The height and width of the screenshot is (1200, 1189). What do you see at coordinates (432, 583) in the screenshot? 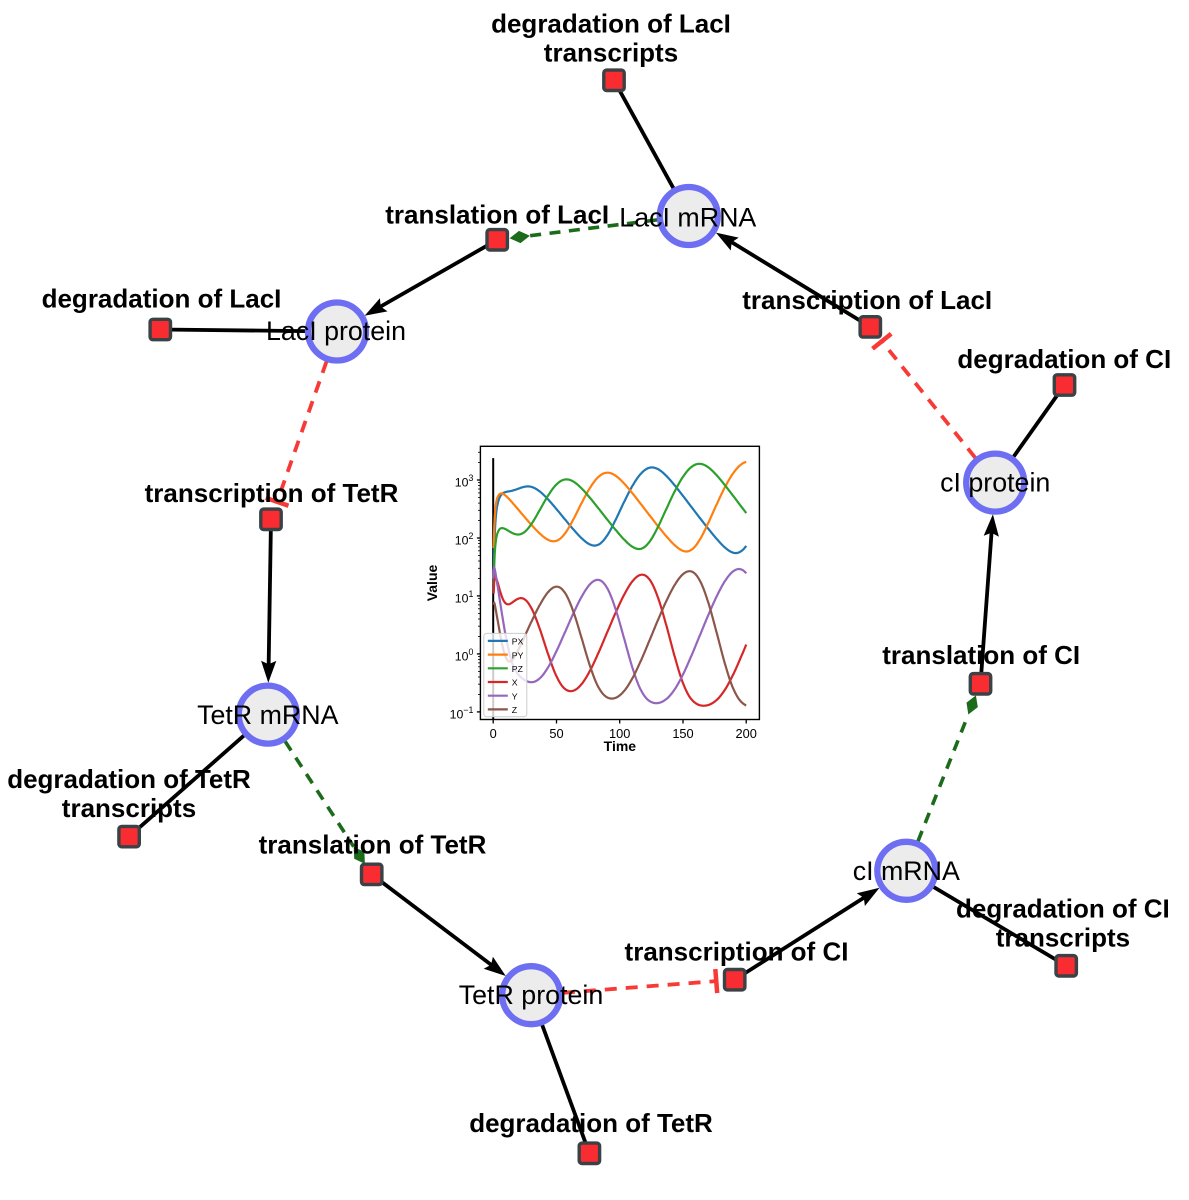
I see `svg-text: Value` at bounding box center [432, 583].